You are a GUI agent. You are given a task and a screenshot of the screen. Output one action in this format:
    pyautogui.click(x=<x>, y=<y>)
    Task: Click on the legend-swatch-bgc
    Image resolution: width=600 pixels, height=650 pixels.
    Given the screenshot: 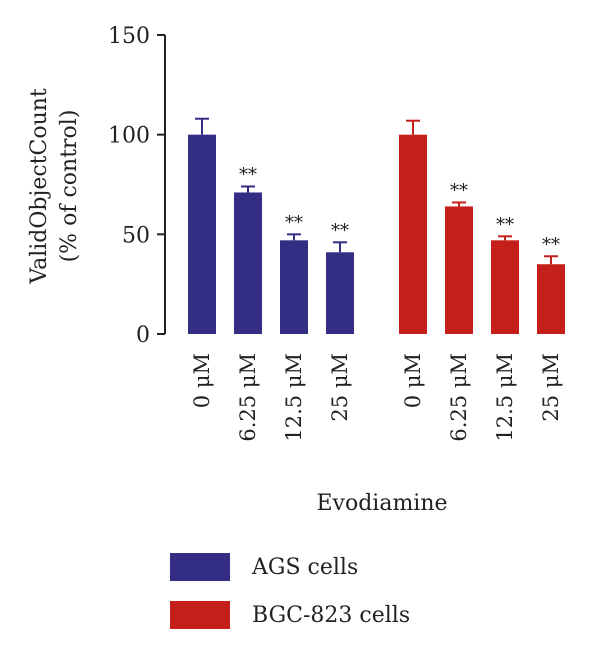 What is the action you would take?
    pyautogui.click(x=200, y=615)
    